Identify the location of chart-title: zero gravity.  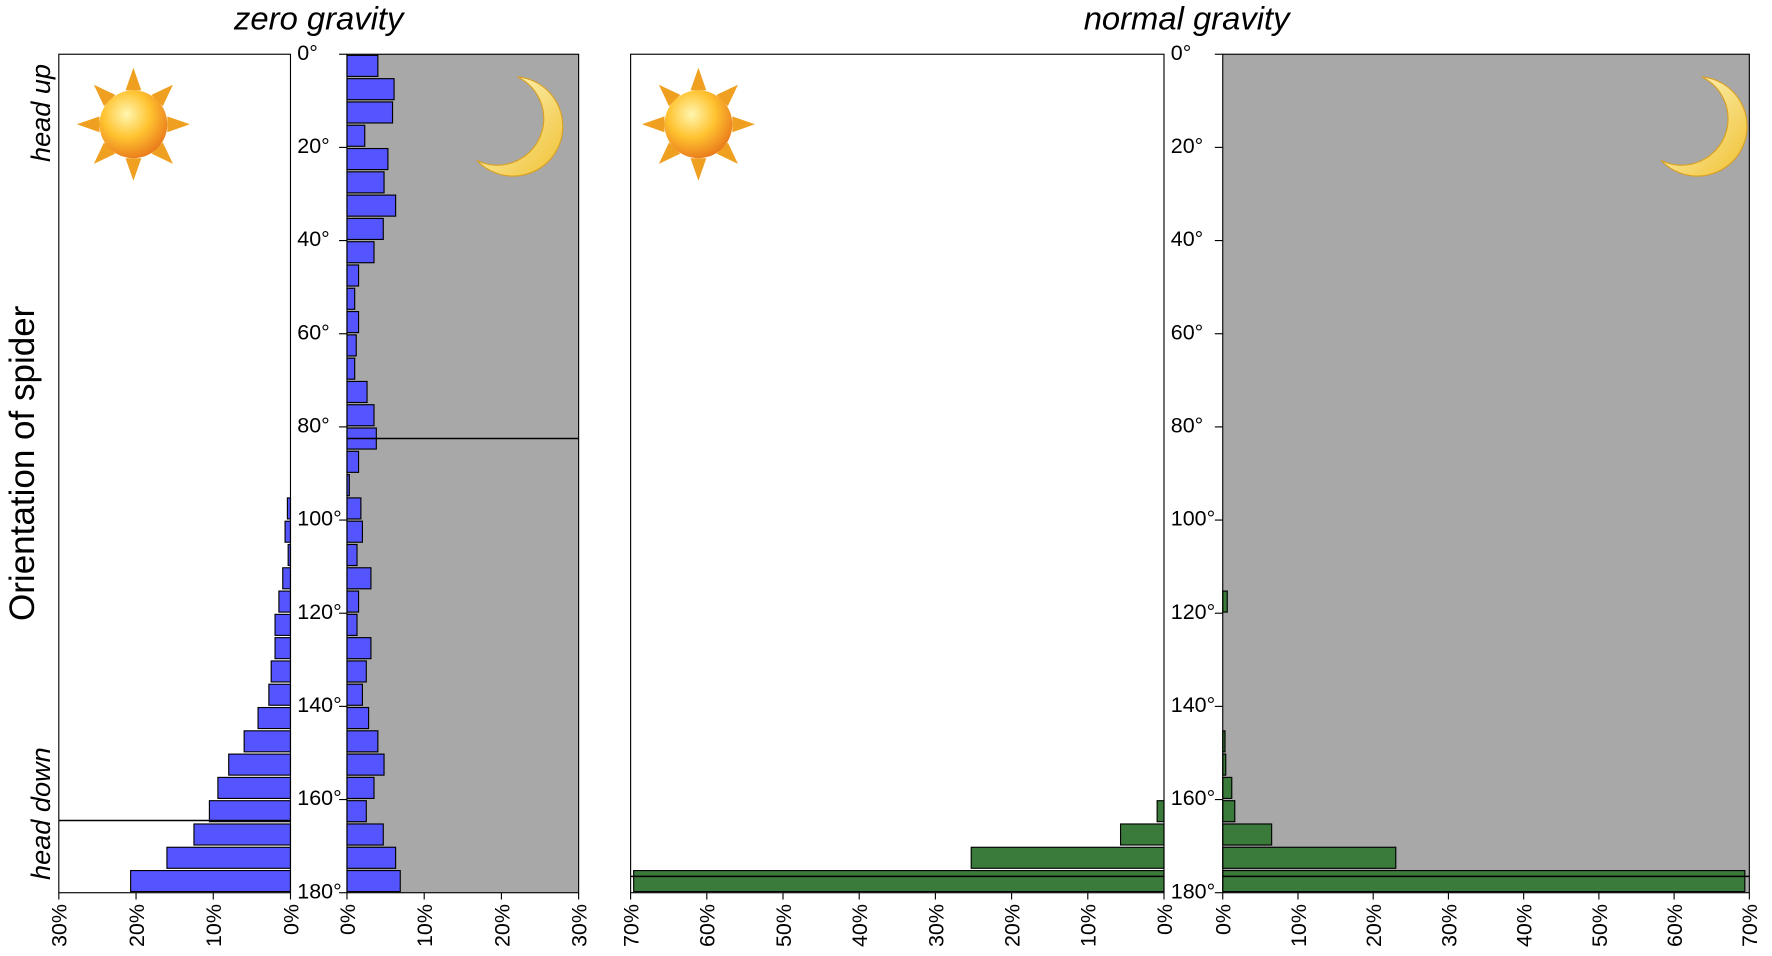
(319, 18).